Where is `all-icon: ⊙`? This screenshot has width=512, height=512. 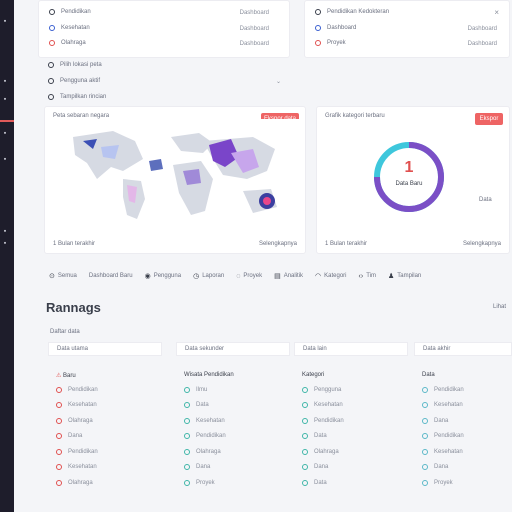
all-icon: ⊙ is located at coordinates (52, 276).